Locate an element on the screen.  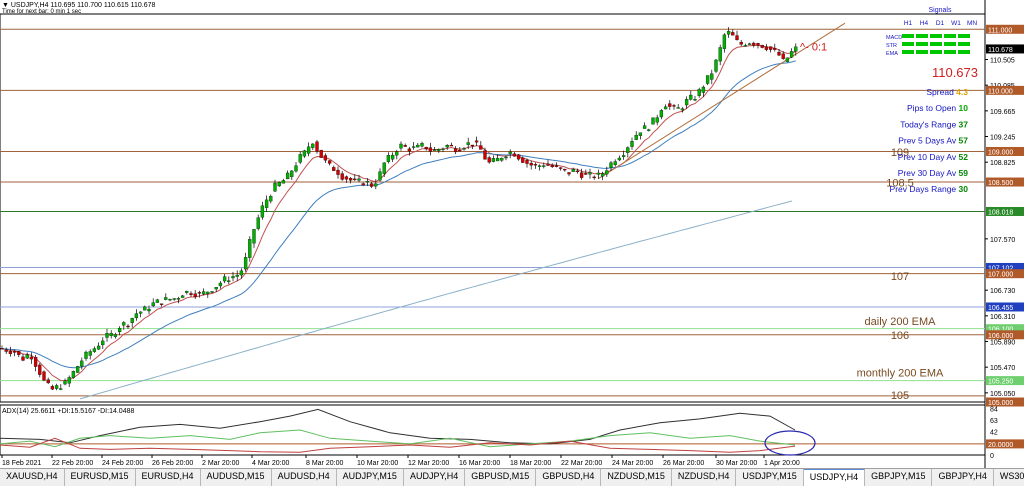
chart-tab: GBPJPY,M15 is located at coordinates (899, 477).